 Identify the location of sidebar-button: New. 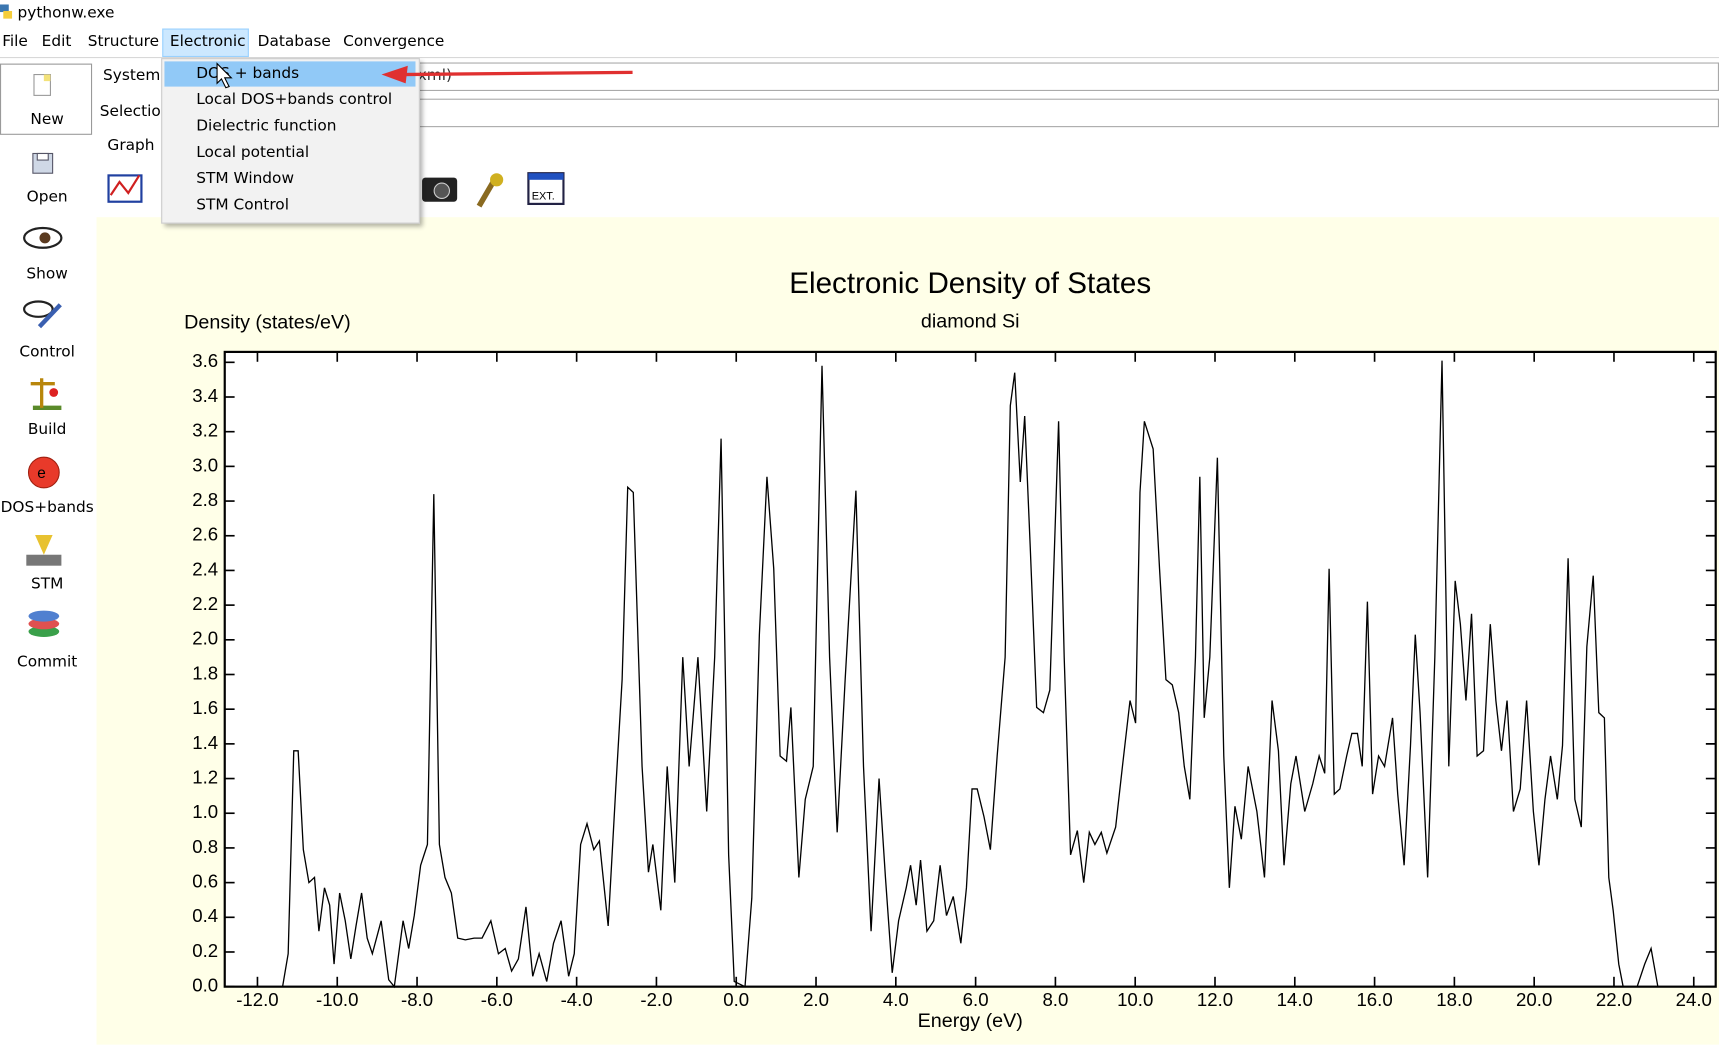
(47, 119).